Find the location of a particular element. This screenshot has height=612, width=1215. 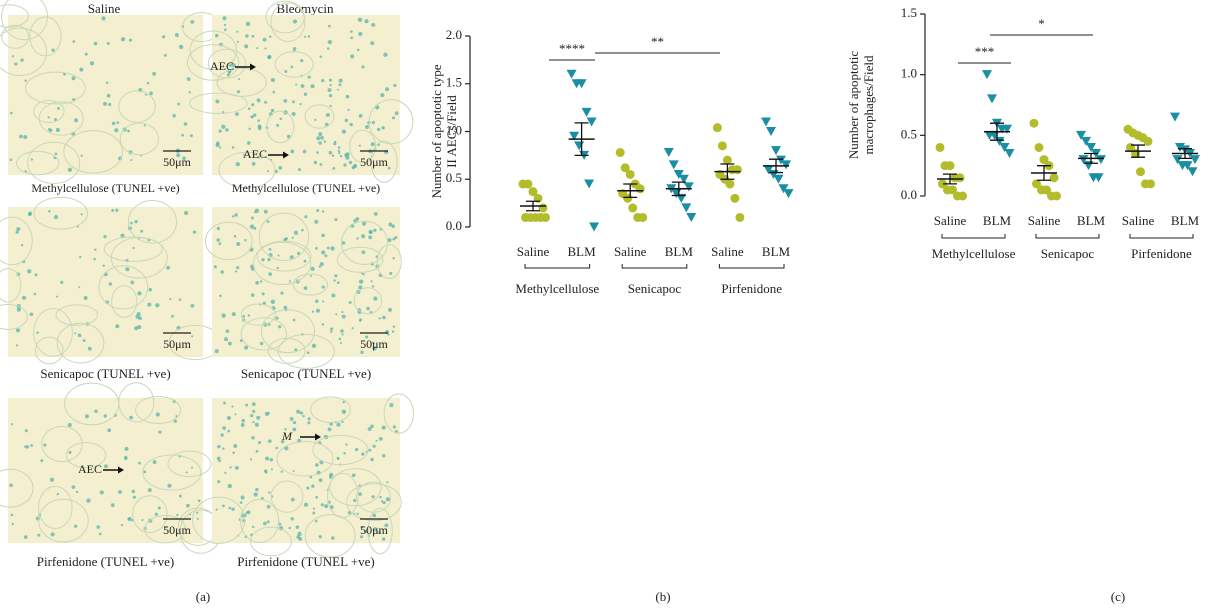

x-tick-label: BLM is located at coordinates (679, 251).